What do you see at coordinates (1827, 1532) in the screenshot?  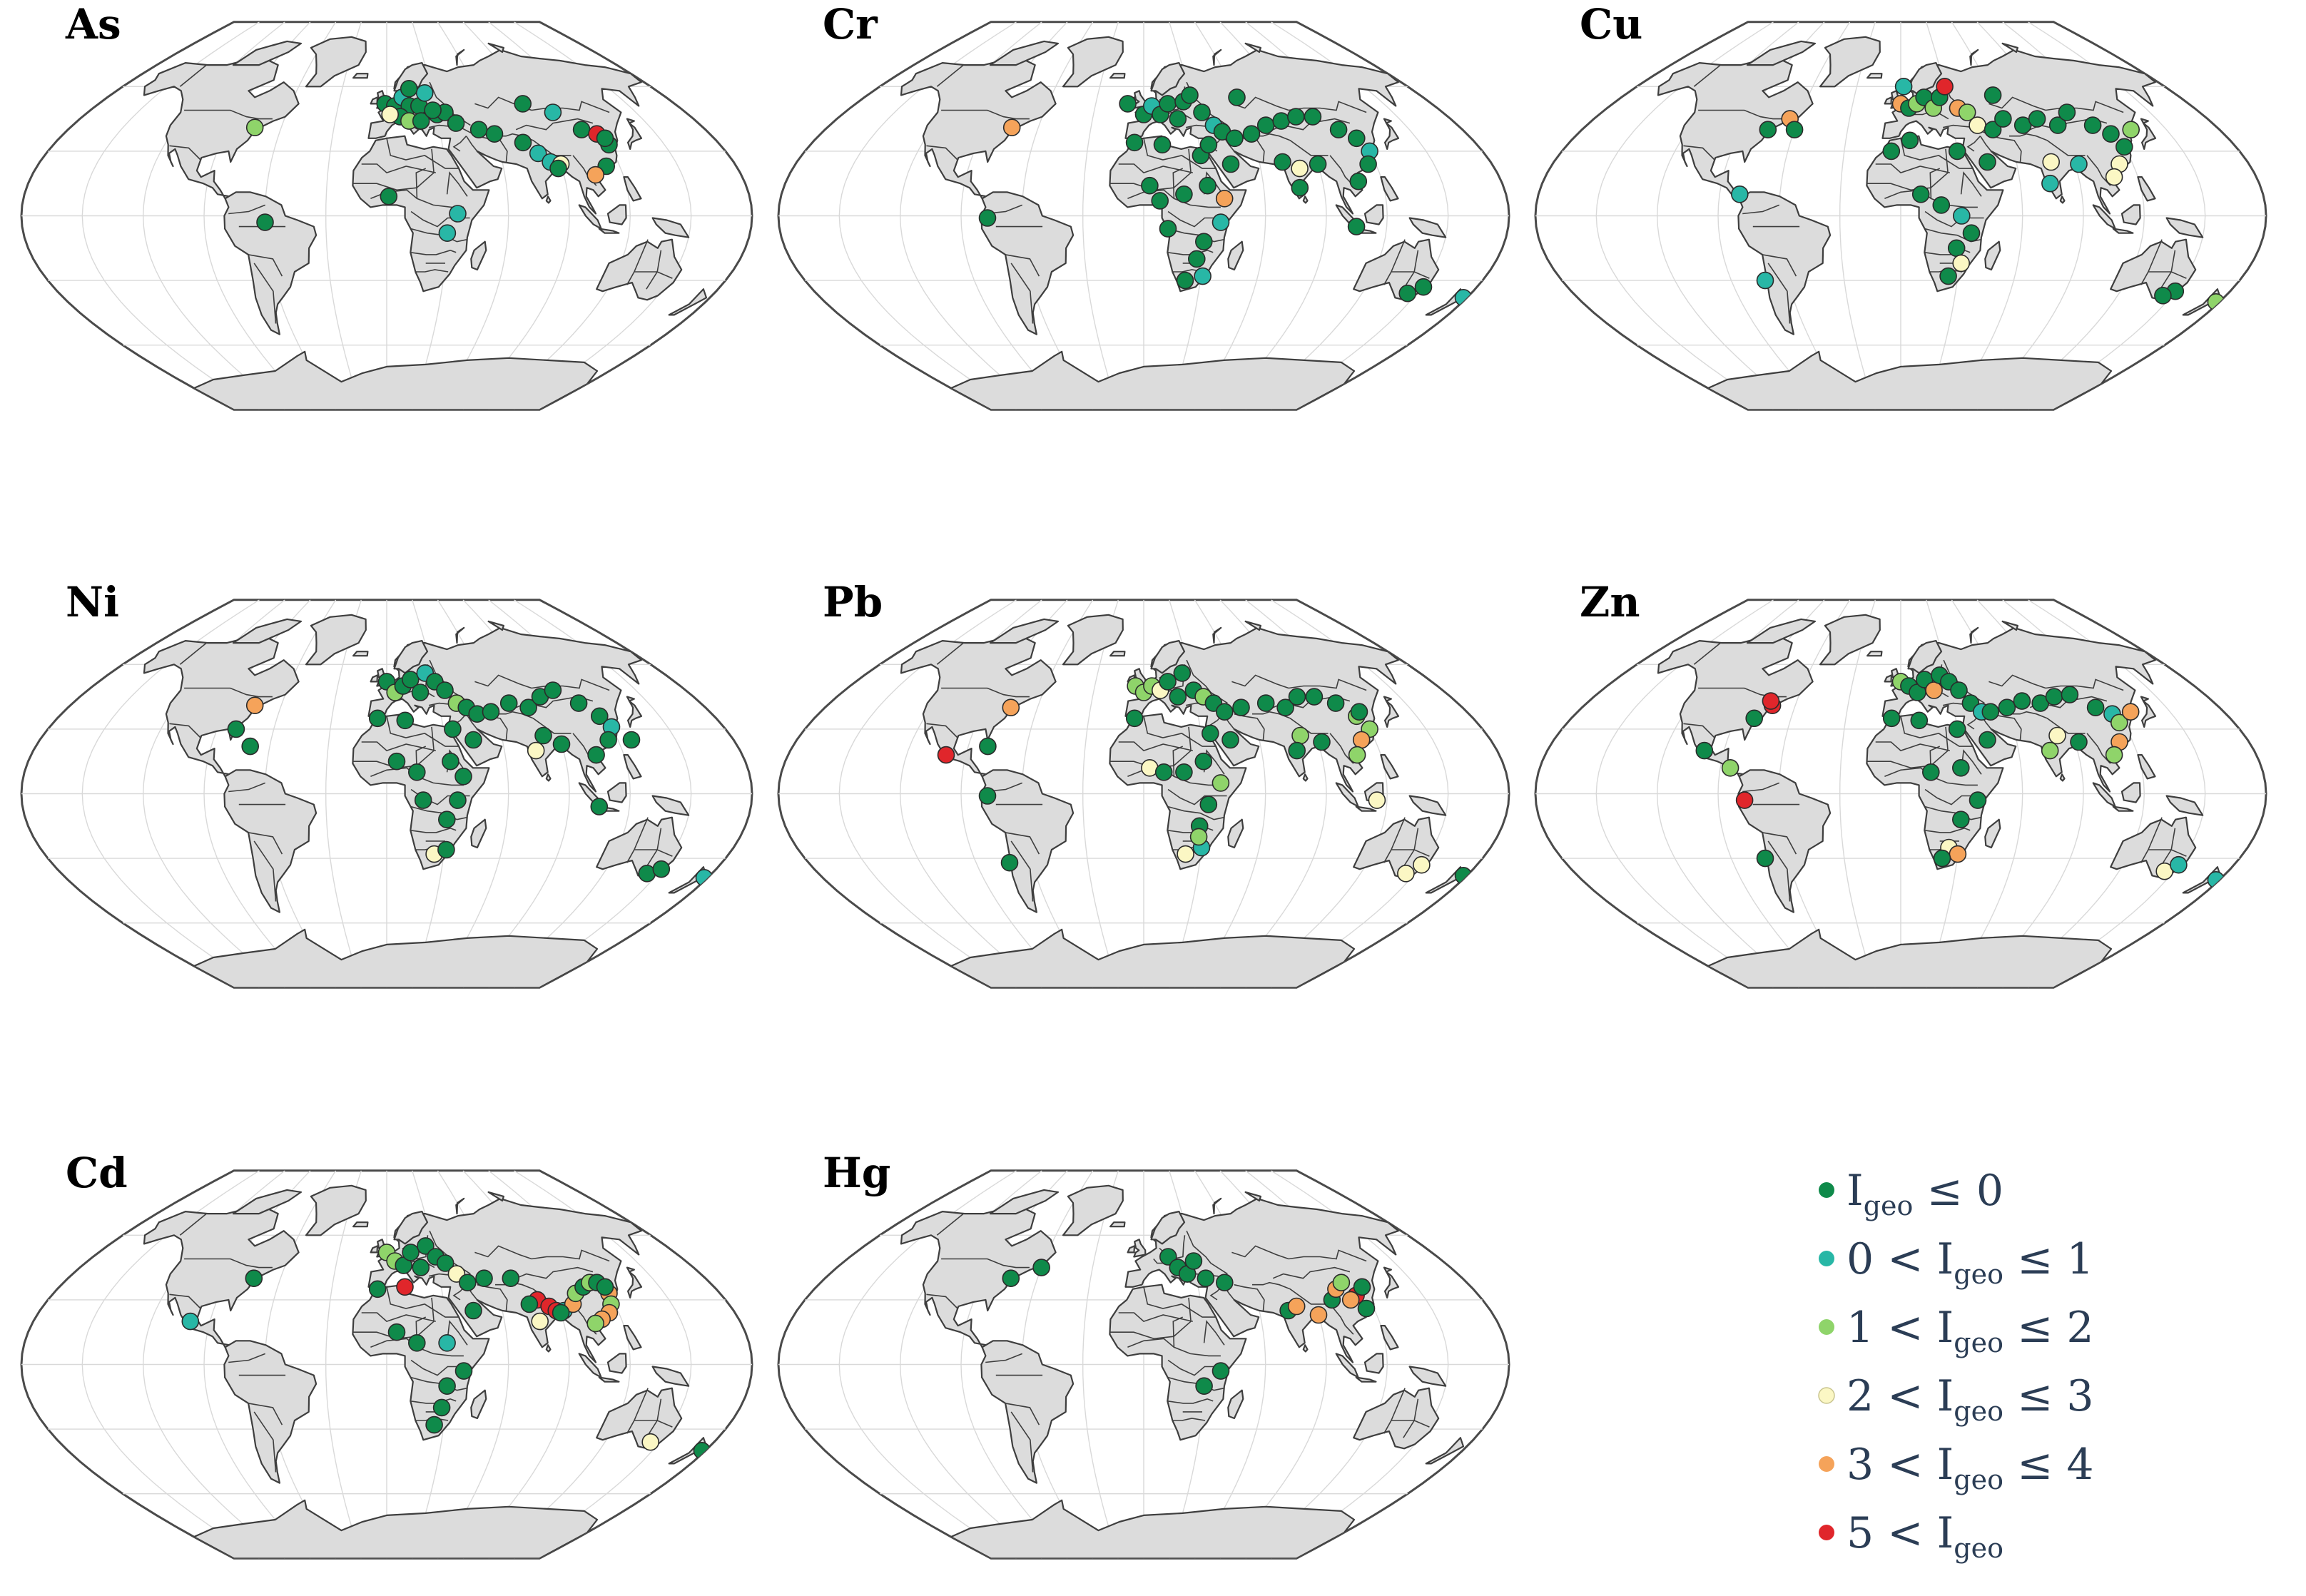 I see `legend-swatch` at bounding box center [1827, 1532].